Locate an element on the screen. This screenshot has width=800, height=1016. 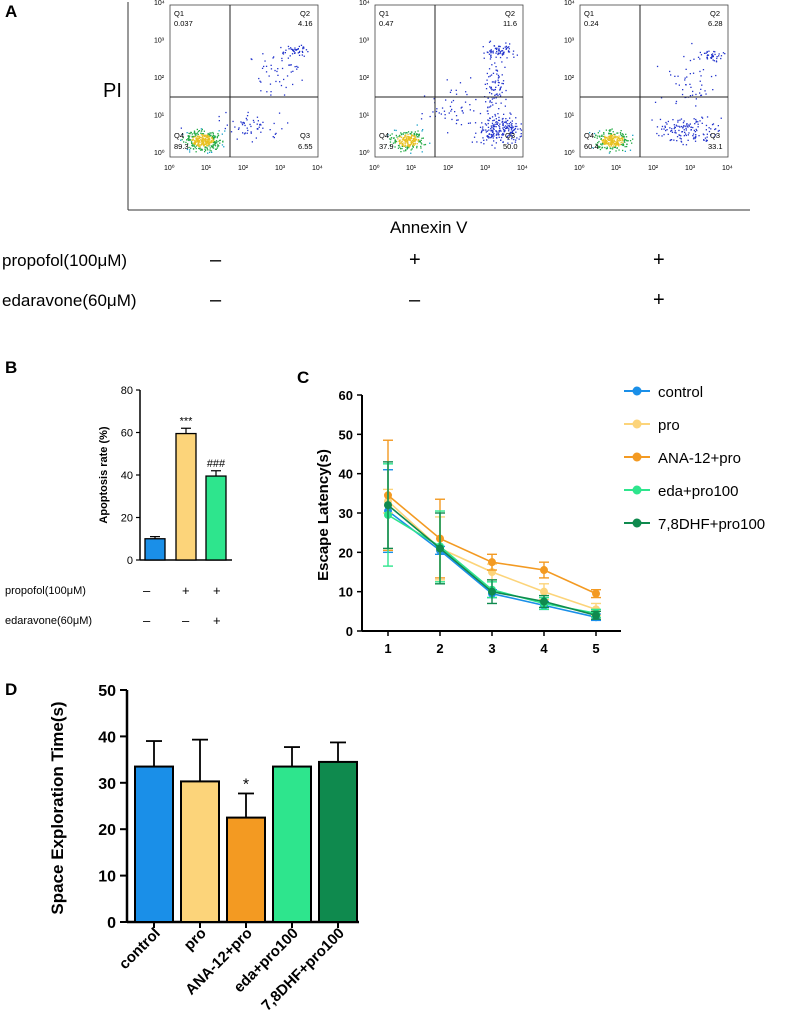
d-bar is located at coordinates (154, 844).